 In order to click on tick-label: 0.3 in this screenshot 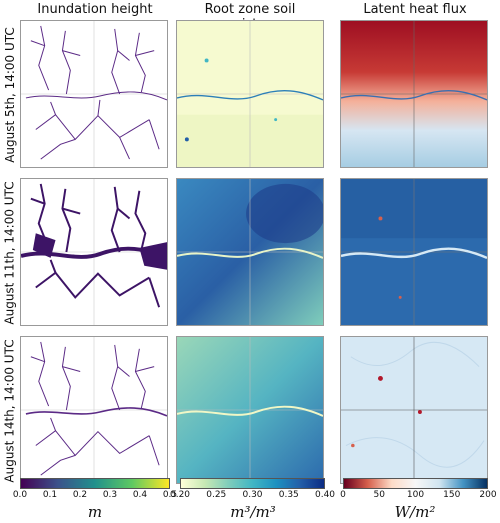, I will do `click(110, 495)`.